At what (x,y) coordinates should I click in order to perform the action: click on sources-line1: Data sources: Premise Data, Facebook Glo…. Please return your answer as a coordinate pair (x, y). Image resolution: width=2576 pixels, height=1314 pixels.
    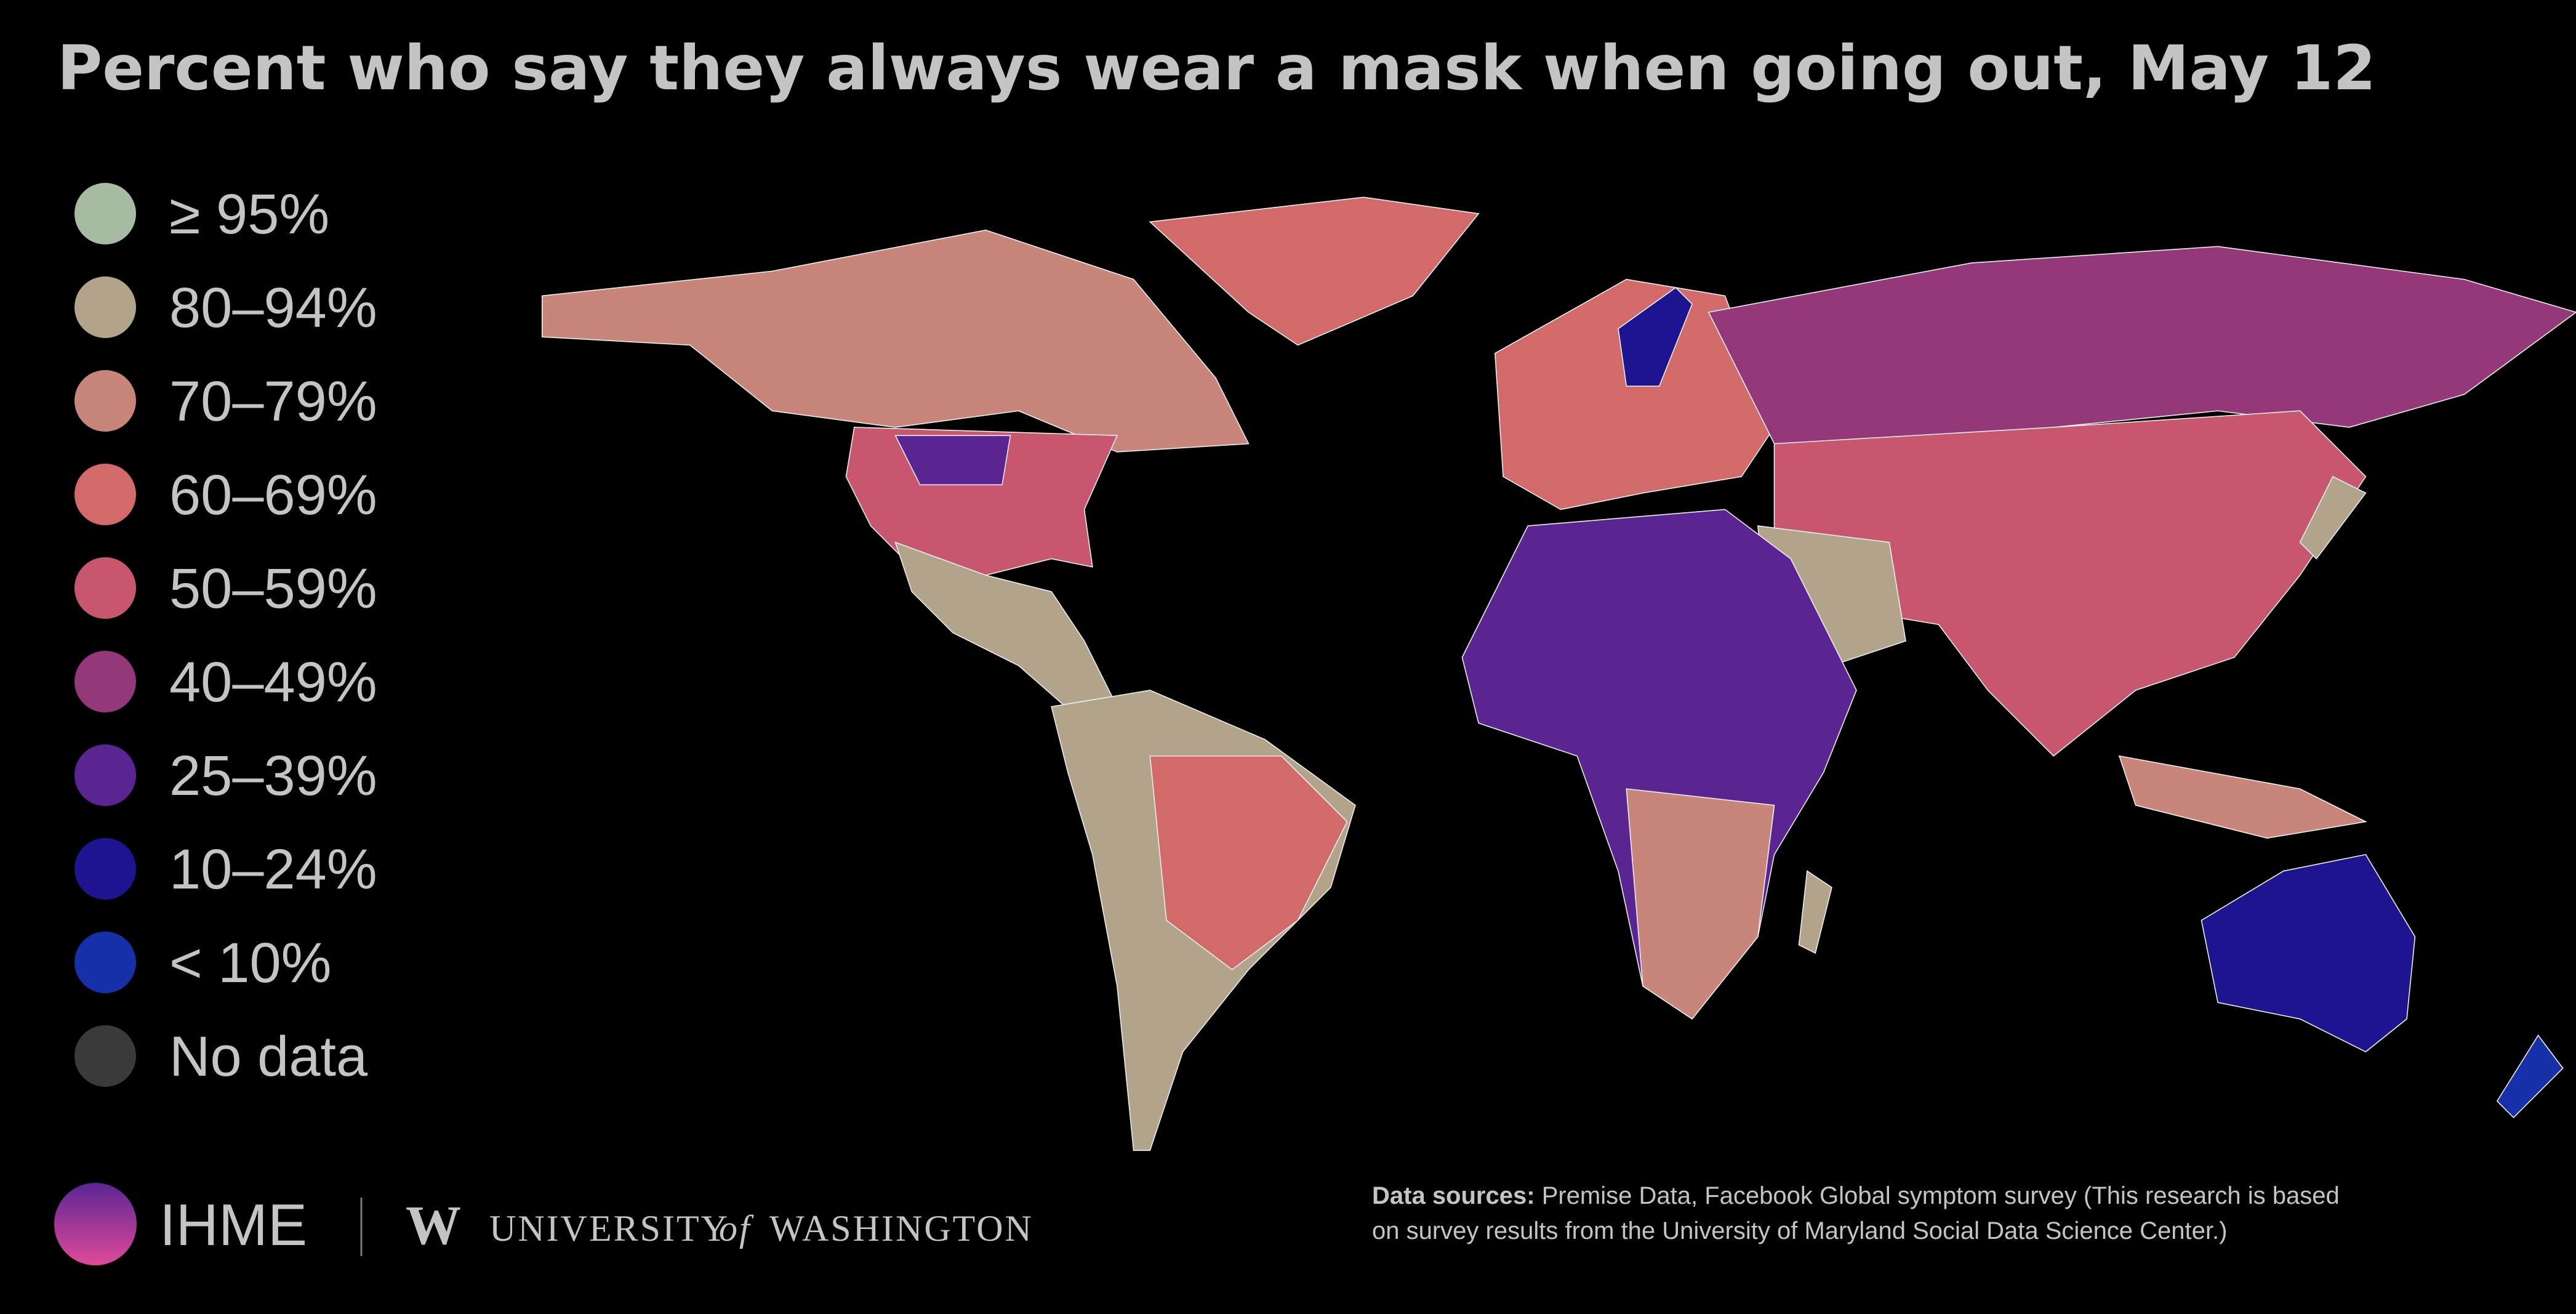
    Looking at the image, I should click on (1856, 1195).